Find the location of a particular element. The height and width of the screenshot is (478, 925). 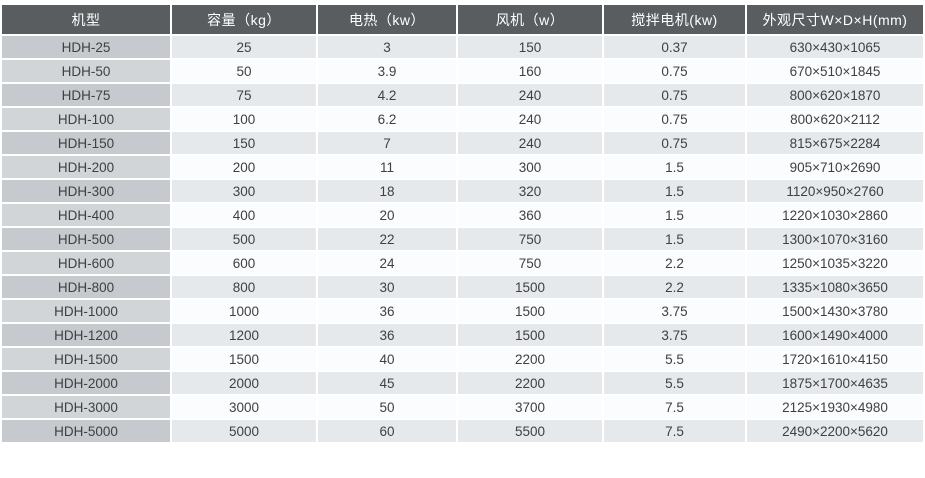

table-row: HDH-2000 2000 45 2200 5.5 1875×1700×4635 is located at coordinates (462, 383).